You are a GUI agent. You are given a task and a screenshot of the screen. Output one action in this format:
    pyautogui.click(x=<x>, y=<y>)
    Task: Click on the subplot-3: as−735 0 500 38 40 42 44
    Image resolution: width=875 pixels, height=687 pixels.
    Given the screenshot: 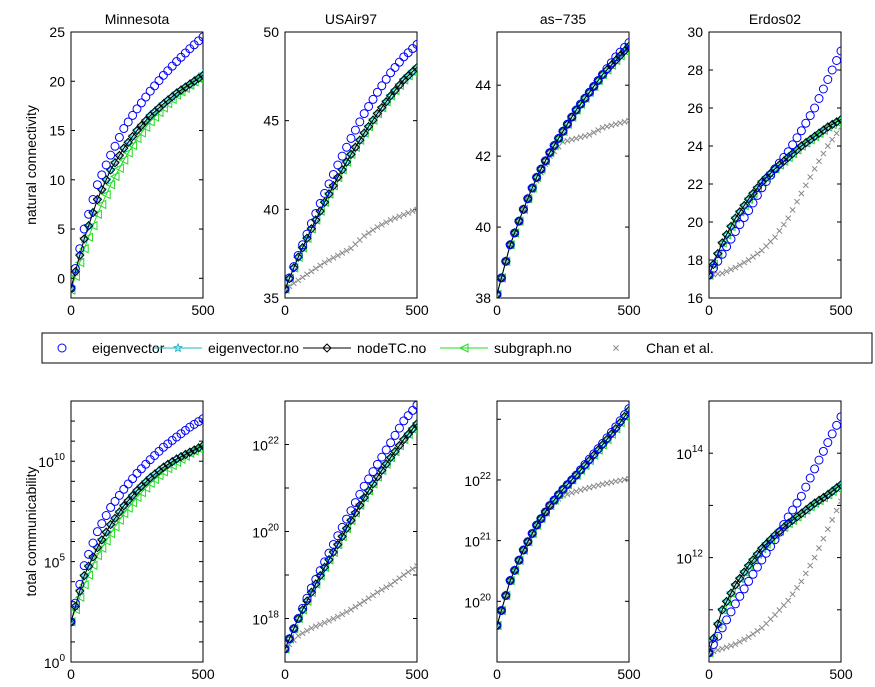 What is the action you would take?
    pyautogui.click(x=557, y=164)
    